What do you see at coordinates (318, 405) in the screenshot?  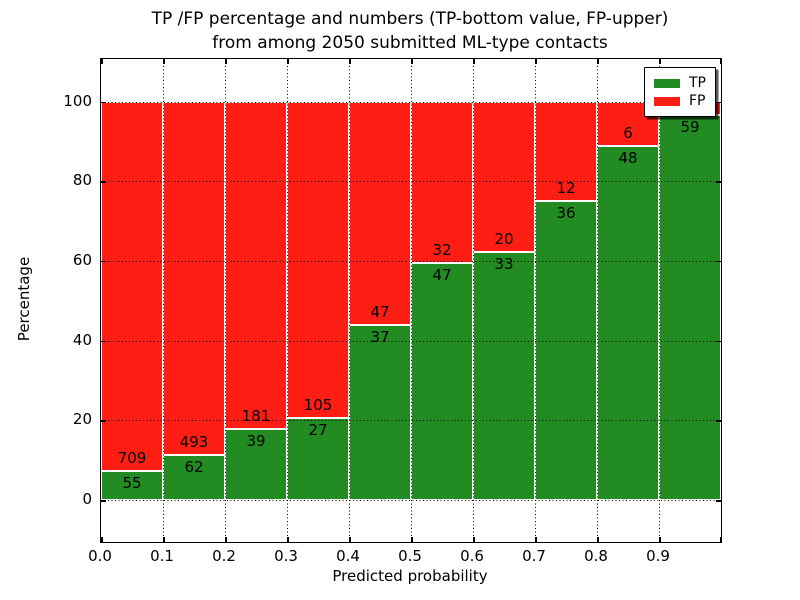 I see `bar-count-label-fp: 105` at bounding box center [318, 405].